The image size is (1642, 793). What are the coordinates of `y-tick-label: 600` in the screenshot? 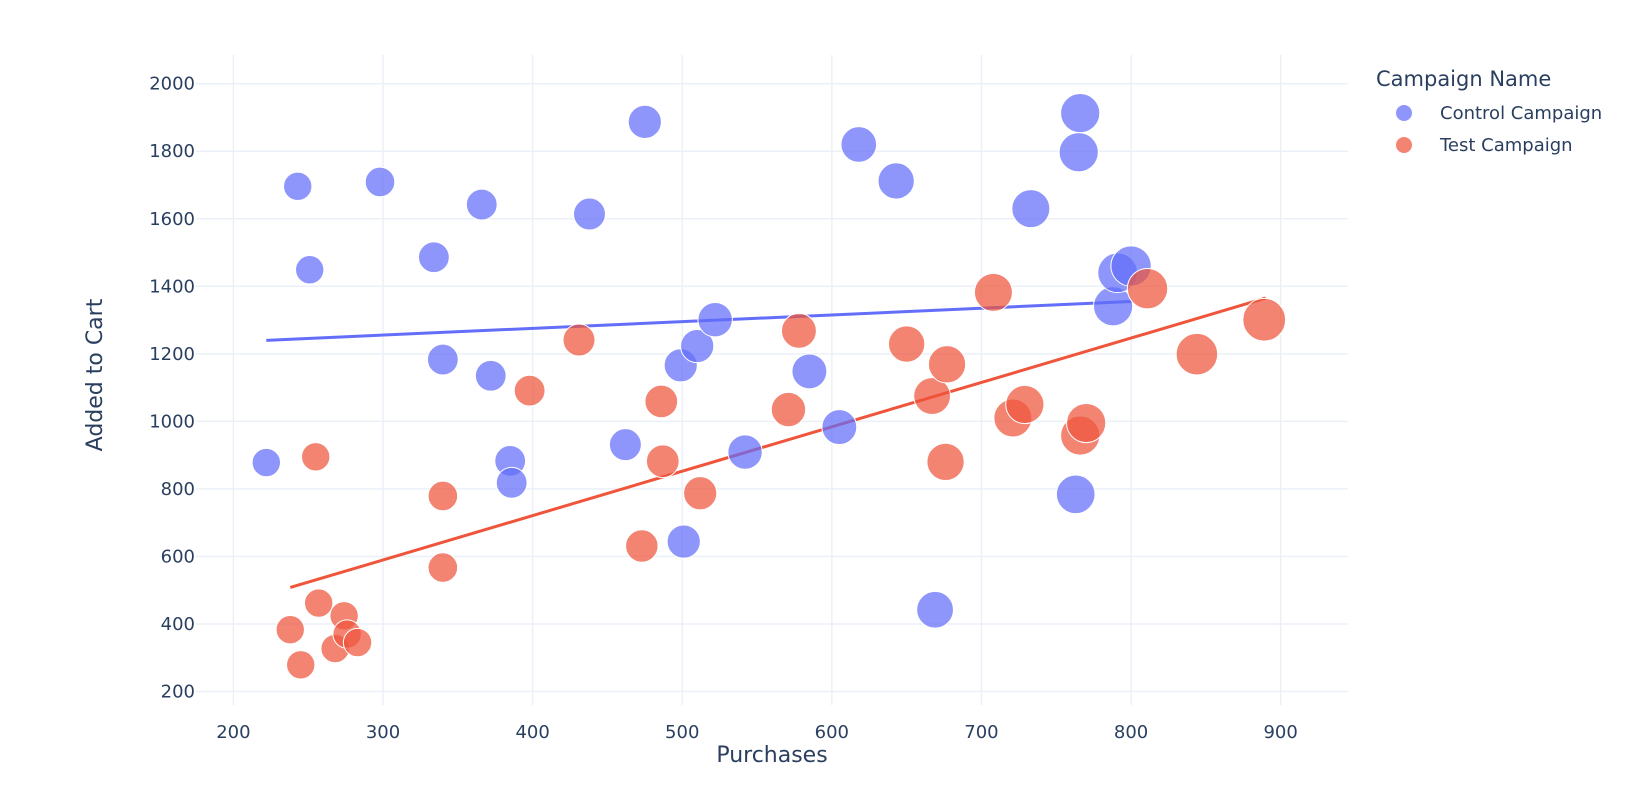 It's located at (178, 556).